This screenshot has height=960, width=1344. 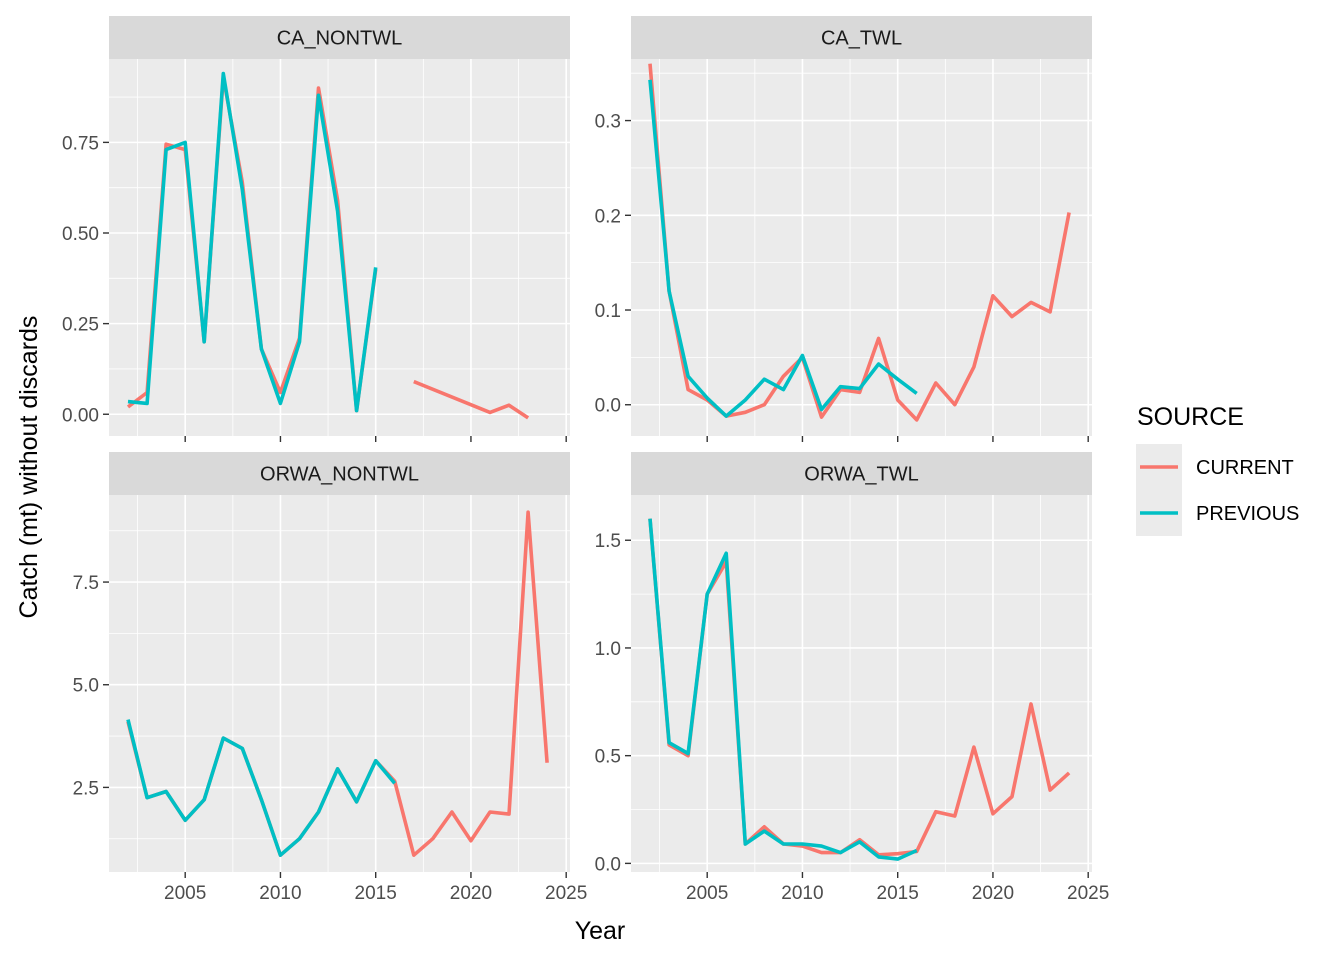 I want to click on facet-strip-label: ORWA_NONTWL, so click(x=339, y=475).